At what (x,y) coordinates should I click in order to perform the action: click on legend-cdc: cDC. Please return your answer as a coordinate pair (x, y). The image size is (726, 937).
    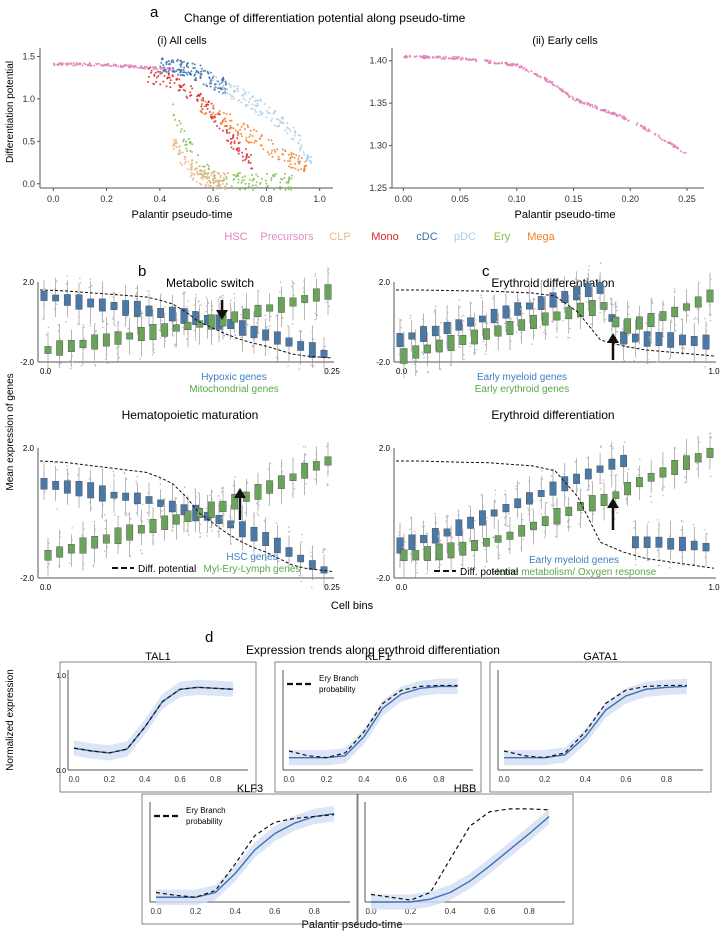
    Looking at the image, I should click on (426, 237).